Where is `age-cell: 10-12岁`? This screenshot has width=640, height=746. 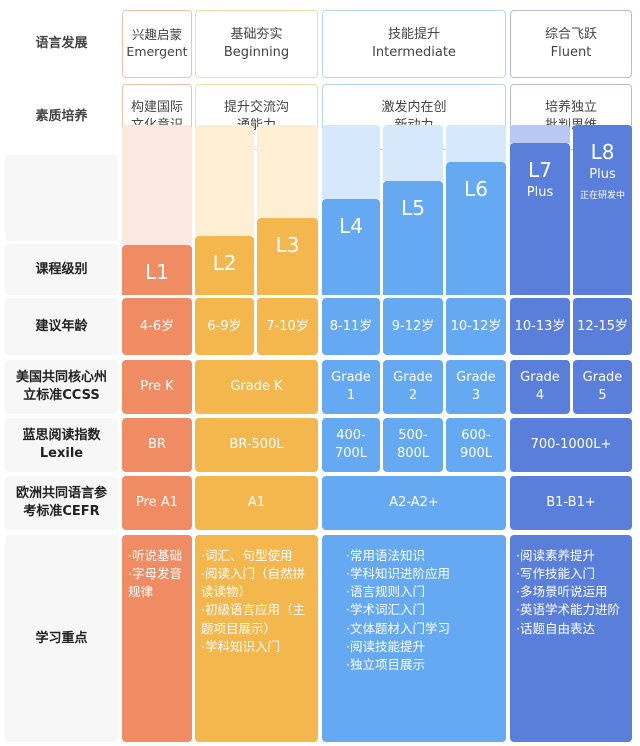
age-cell: 10-12岁 is located at coordinates (476, 326).